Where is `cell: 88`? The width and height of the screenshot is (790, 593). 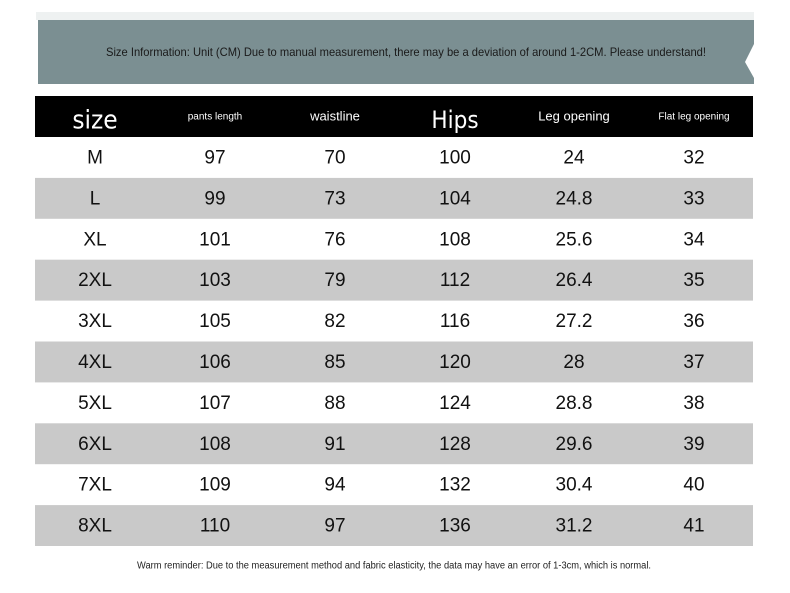 cell: 88 is located at coordinates (334, 403).